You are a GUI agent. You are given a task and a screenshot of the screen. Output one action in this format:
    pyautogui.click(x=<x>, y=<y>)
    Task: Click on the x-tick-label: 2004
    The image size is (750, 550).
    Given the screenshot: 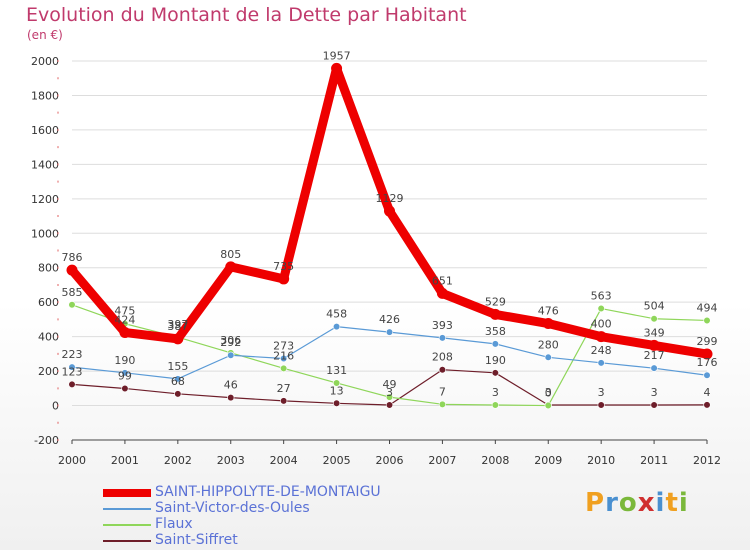 What is the action you would take?
    pyautogui.click(x=284, y=460)
    